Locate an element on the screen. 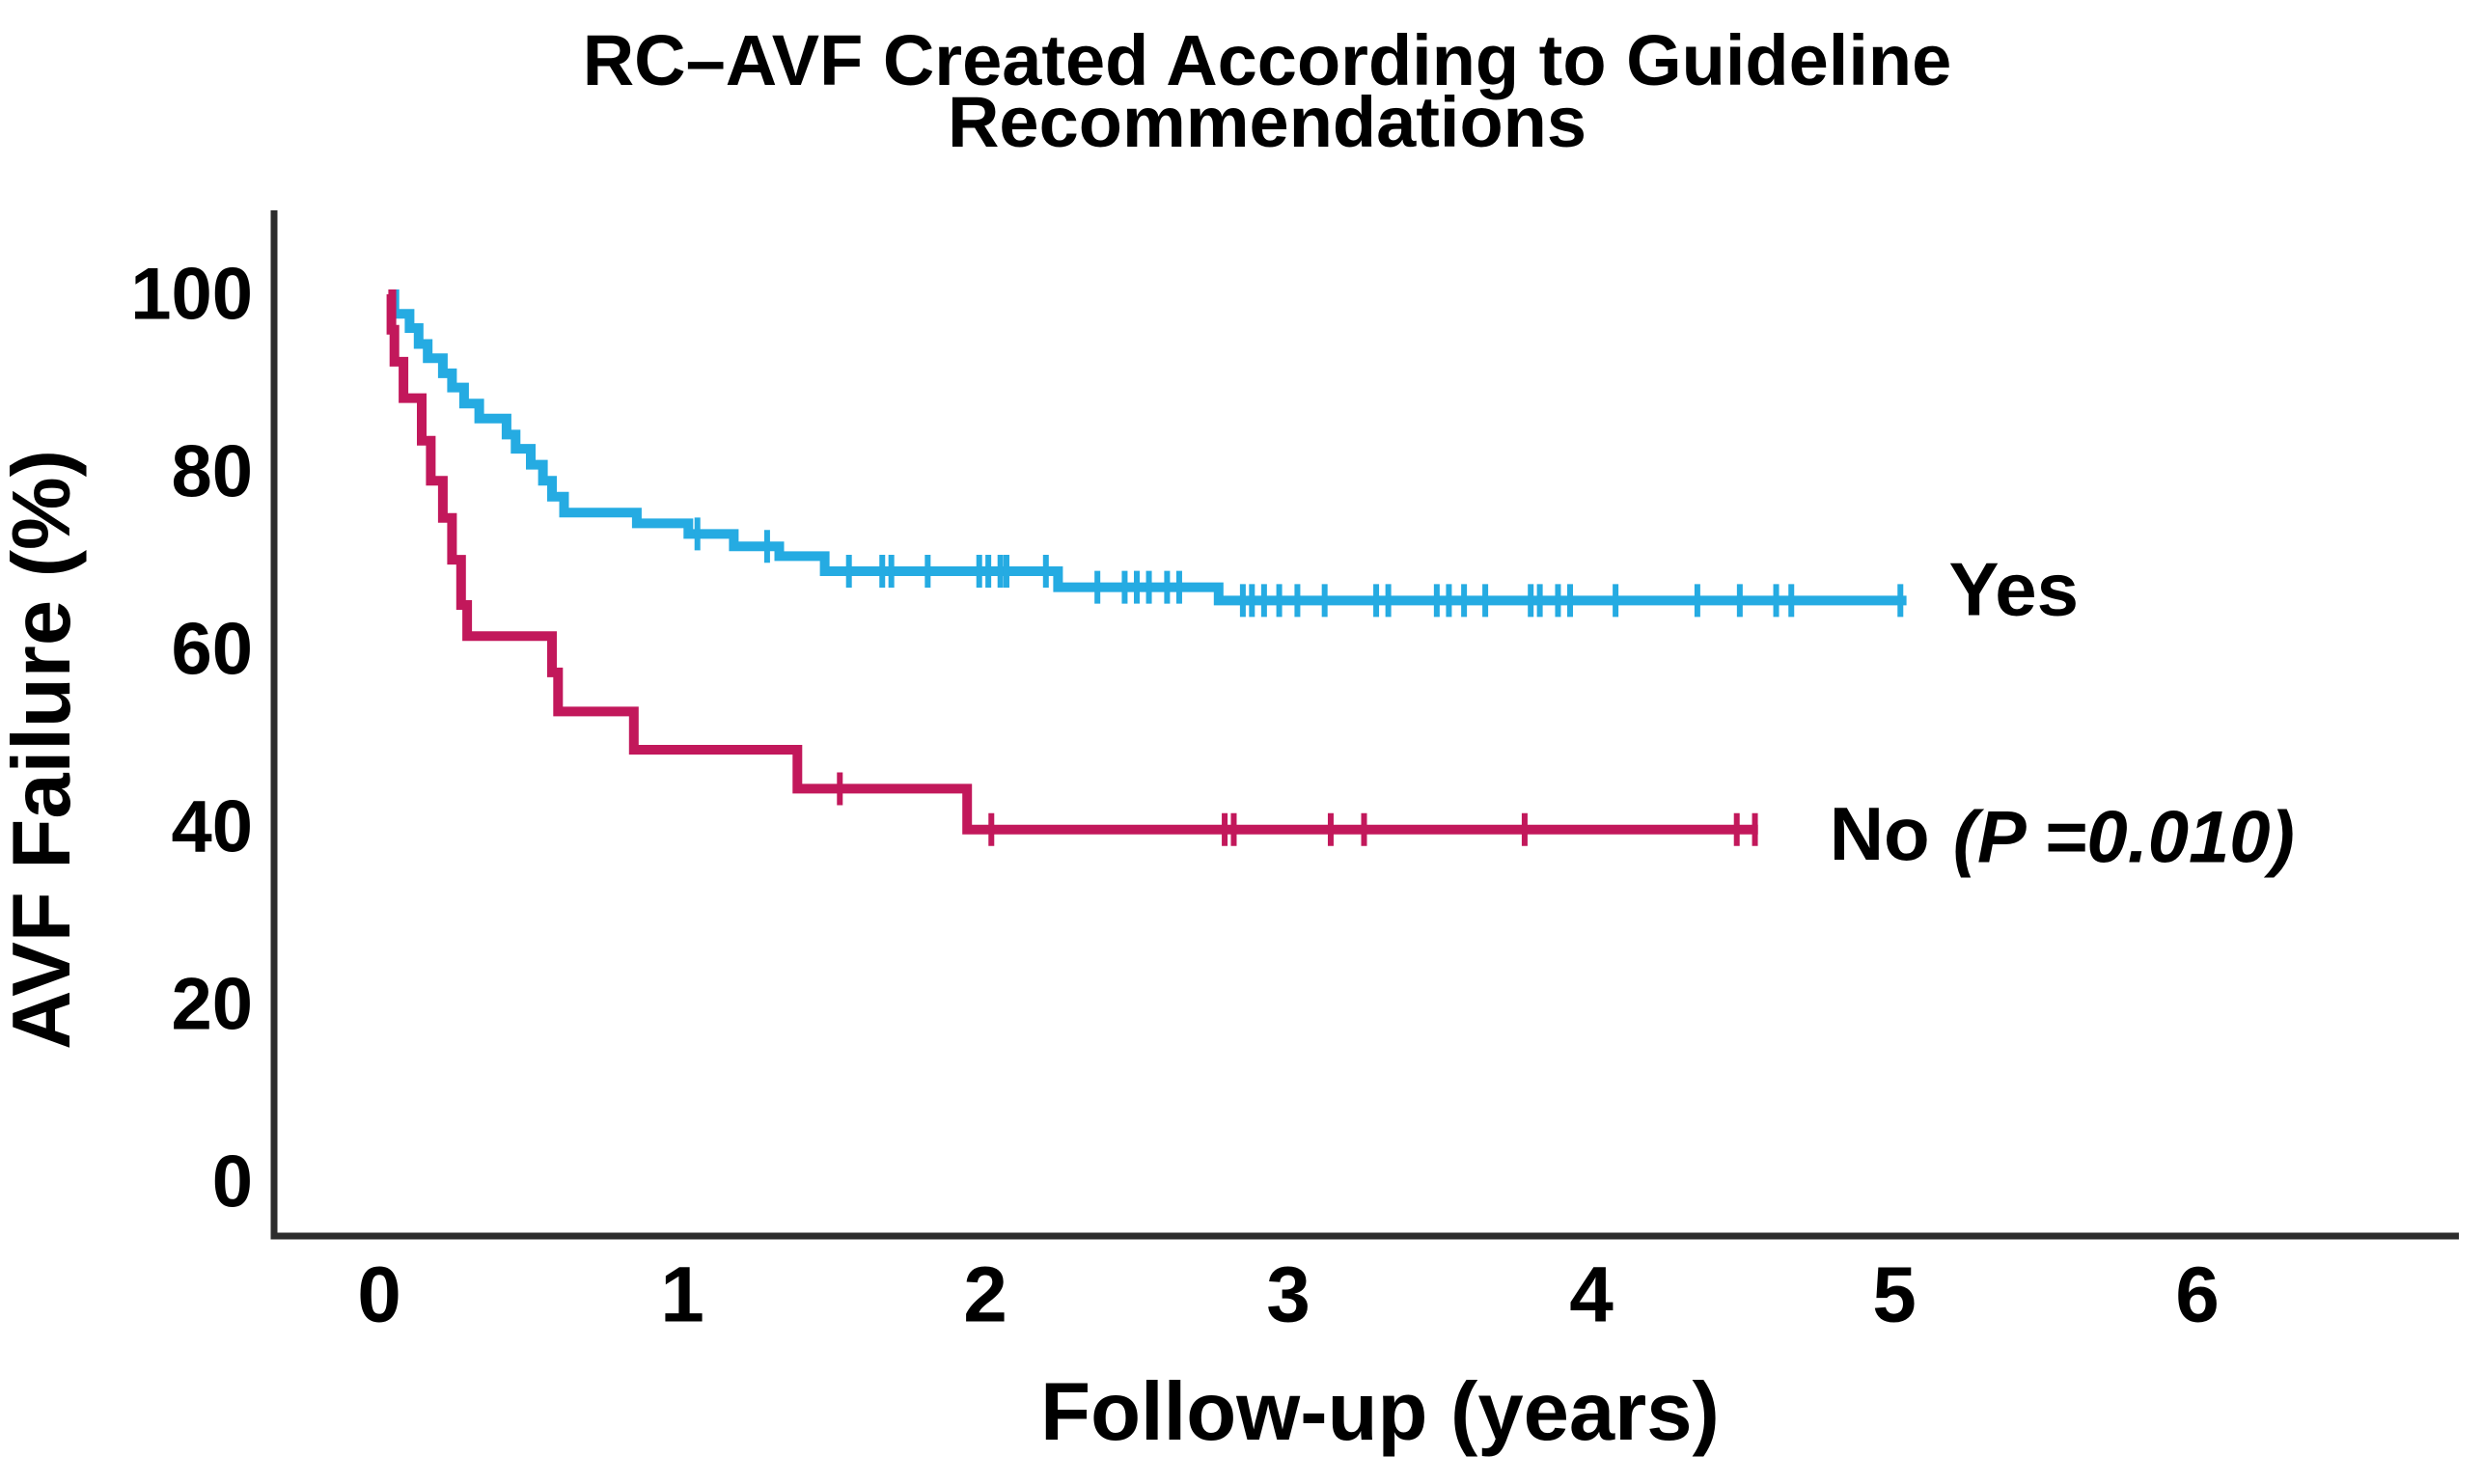 This screenshot has width=2483, height=1484. y-axis-title: AVF Failure (%) is located at coordinates (44, 750).